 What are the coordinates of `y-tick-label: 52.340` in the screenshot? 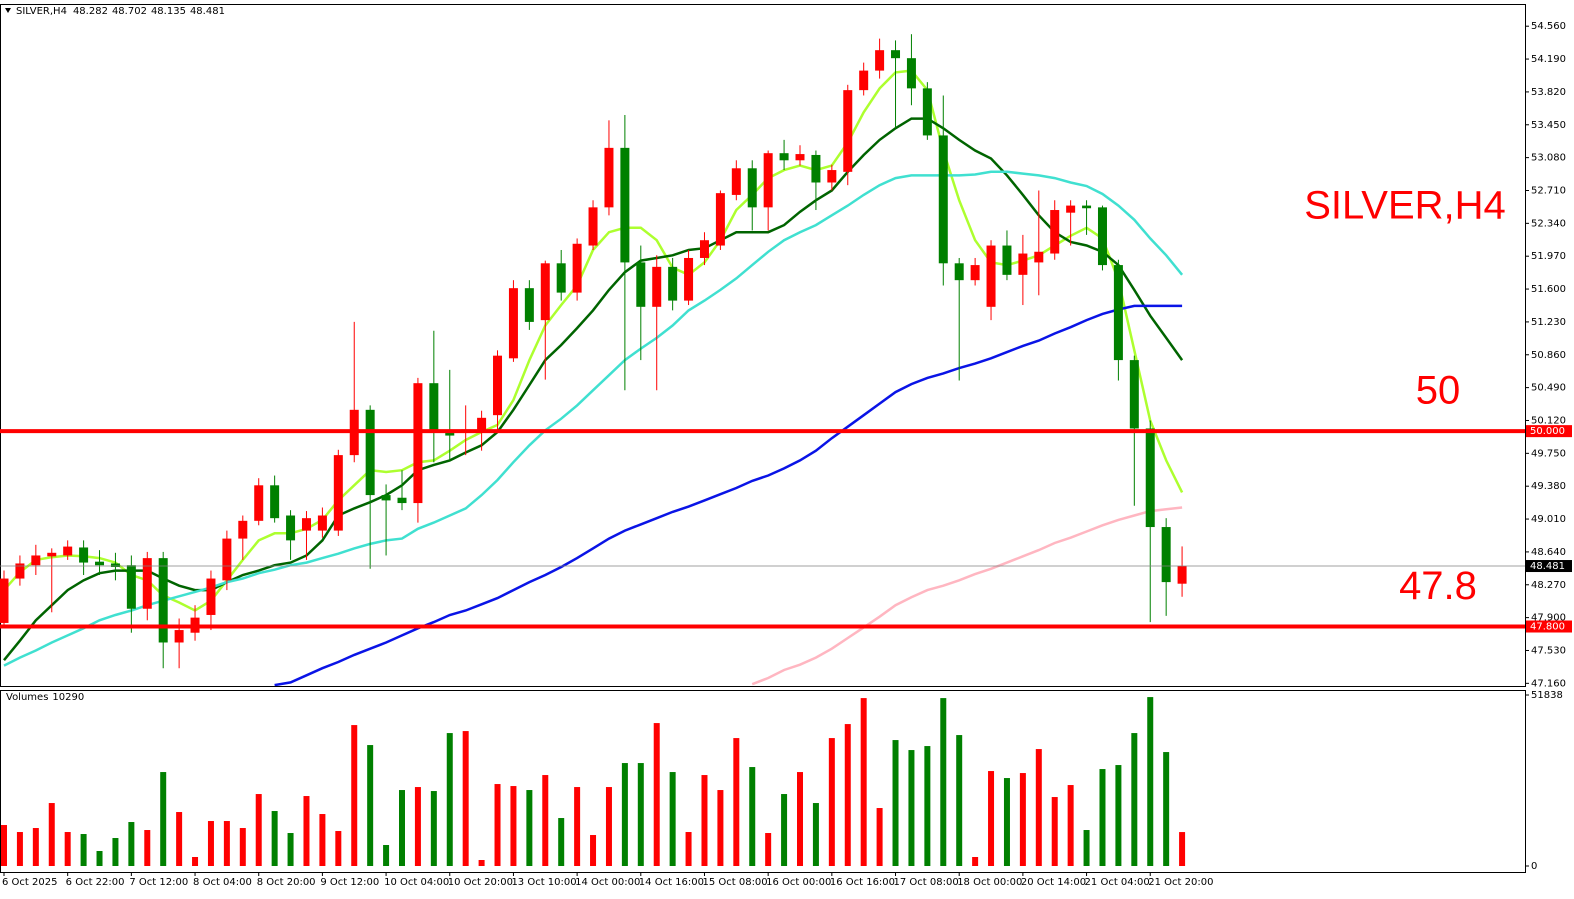 It's located at (1548, 223).